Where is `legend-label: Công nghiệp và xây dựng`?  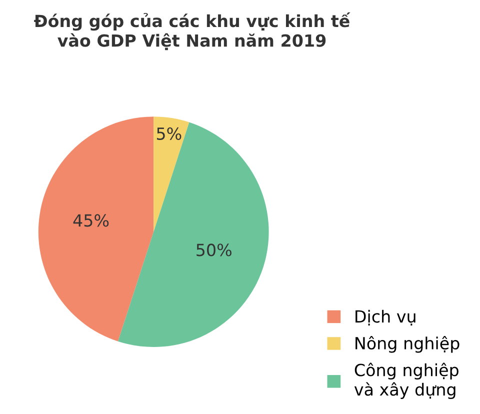 legend-label: Công nghiệp và xây dựng is located at coordinates (406, 380).